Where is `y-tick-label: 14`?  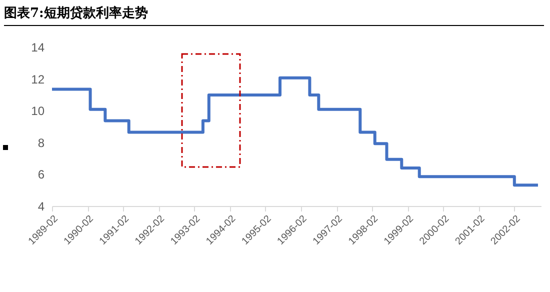 y-tick-label: 14 is located at coordinates (38, 47).